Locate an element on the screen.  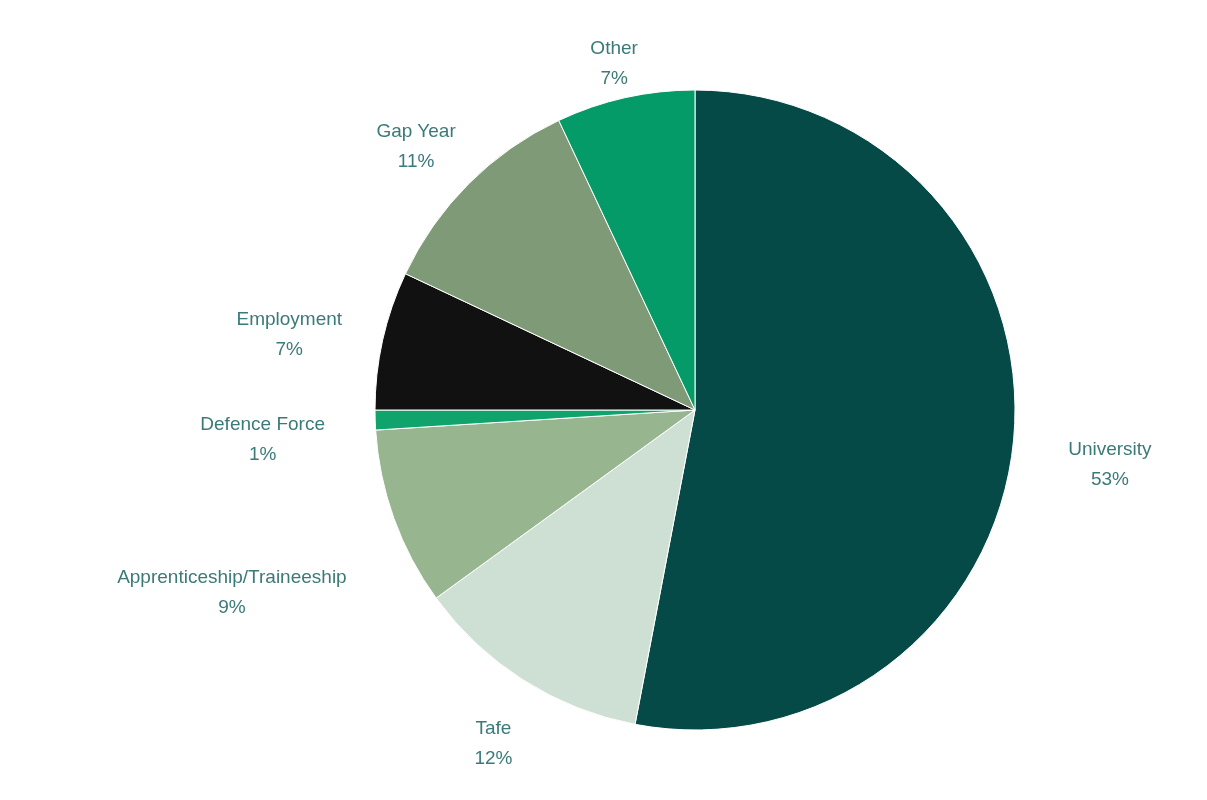
slice-label: Defence Force is located at coordinates (262, 423).